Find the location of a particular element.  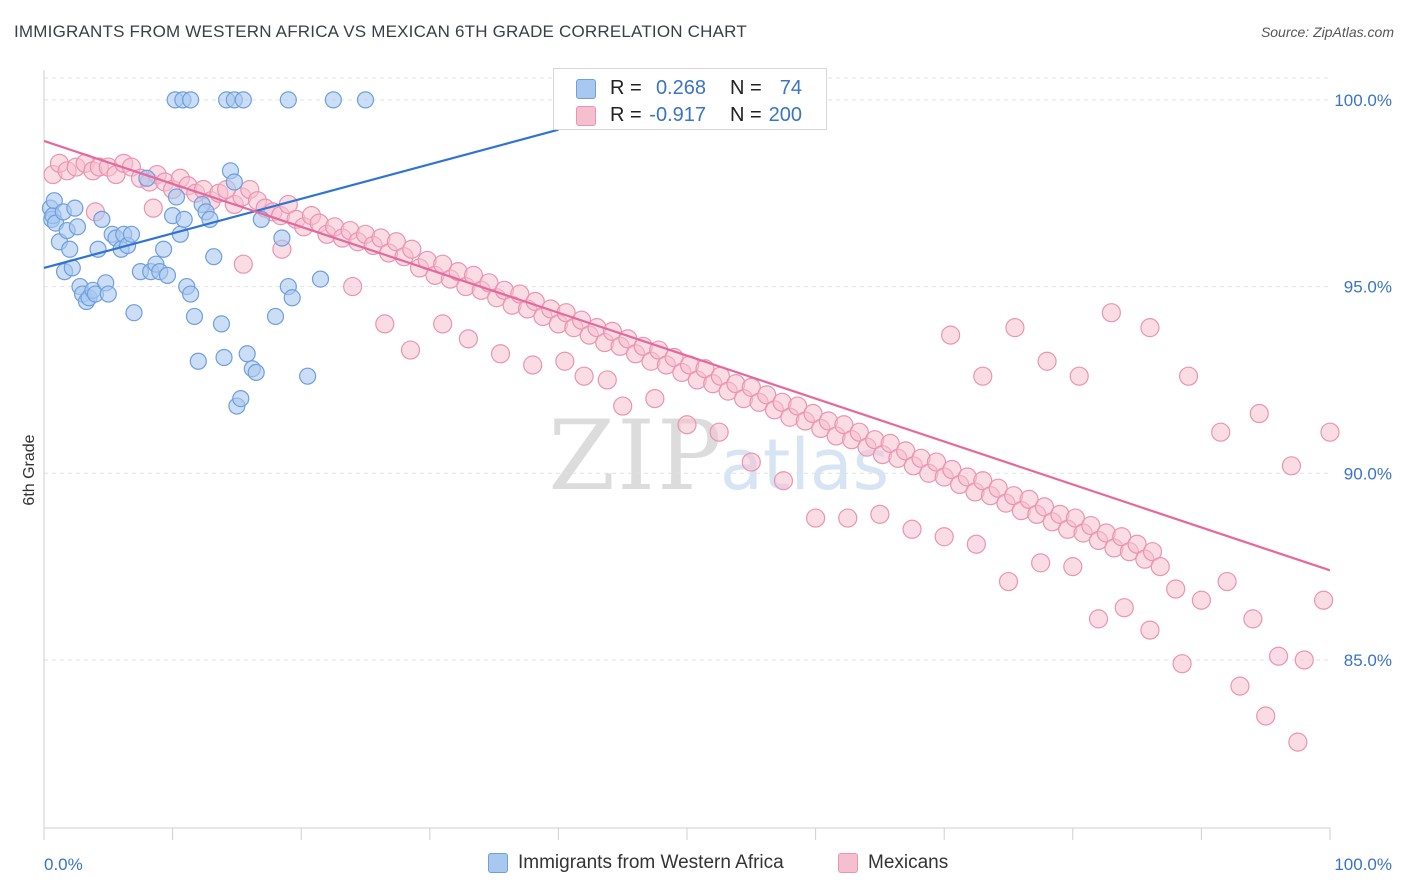

r-label: R = is located at coordinates (626, 115).